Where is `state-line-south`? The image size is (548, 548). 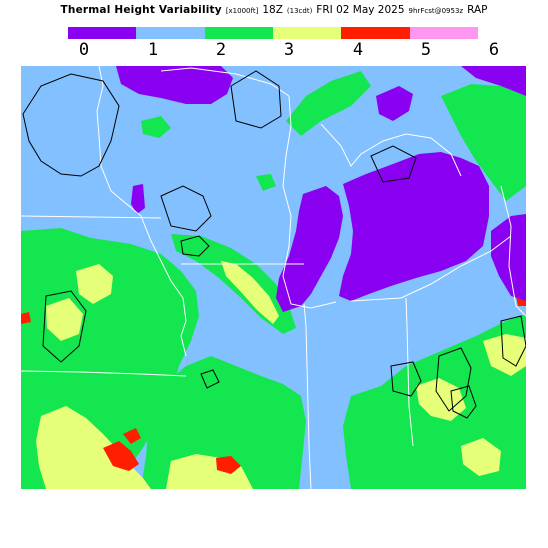 state-line-south is located at coordinates (104, 373).